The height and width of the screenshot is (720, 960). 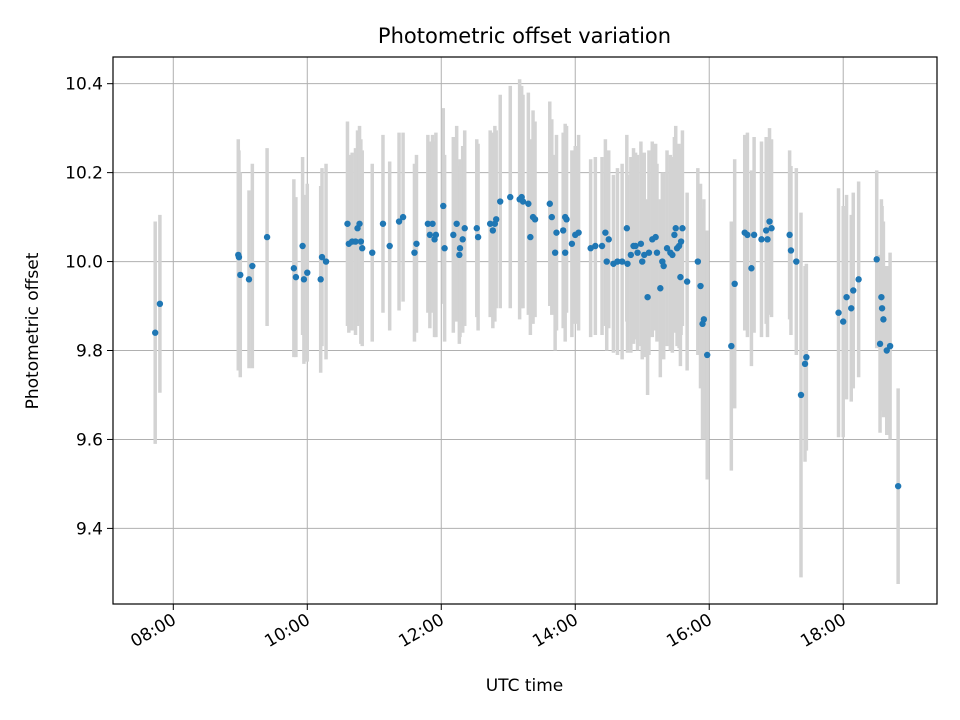 What do you see at coordinates (84, 174) in the screenshot?
I see `y-tick-label: 10.2` at bounding box center [84, 174].